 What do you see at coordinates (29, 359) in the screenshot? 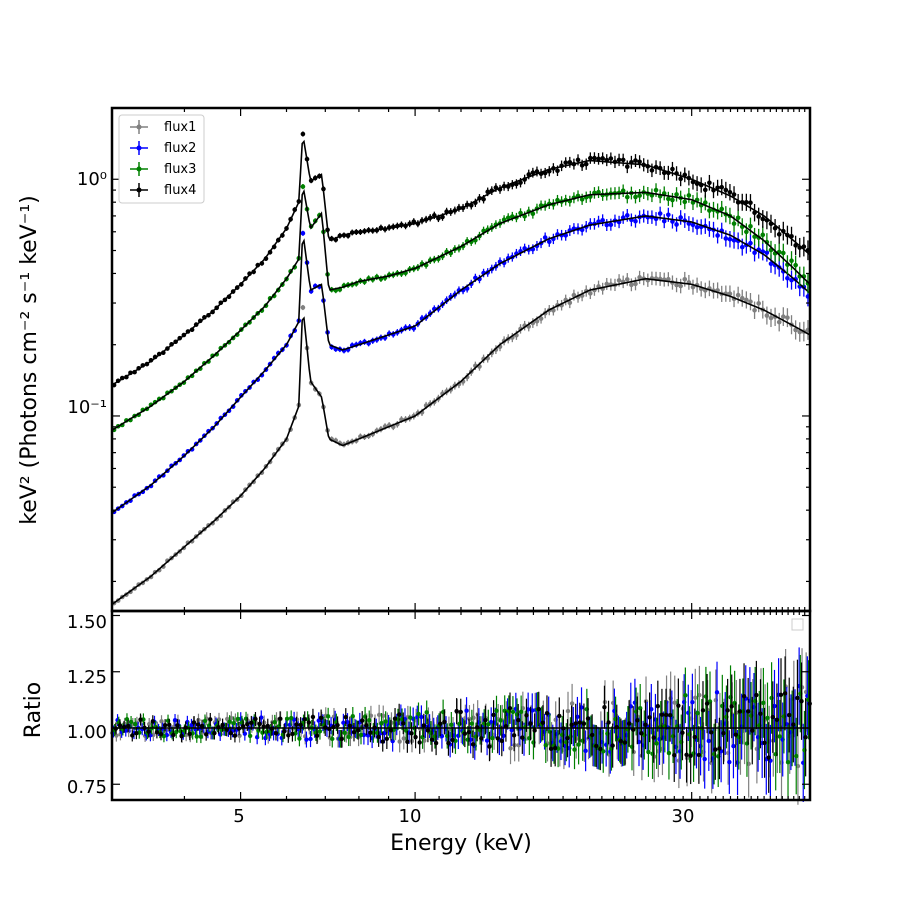
I see `spectrum-ylabel: keV² (Photons cm⁻² s⁻¹ keV⁻¹)` at bounding box center [29, 359].